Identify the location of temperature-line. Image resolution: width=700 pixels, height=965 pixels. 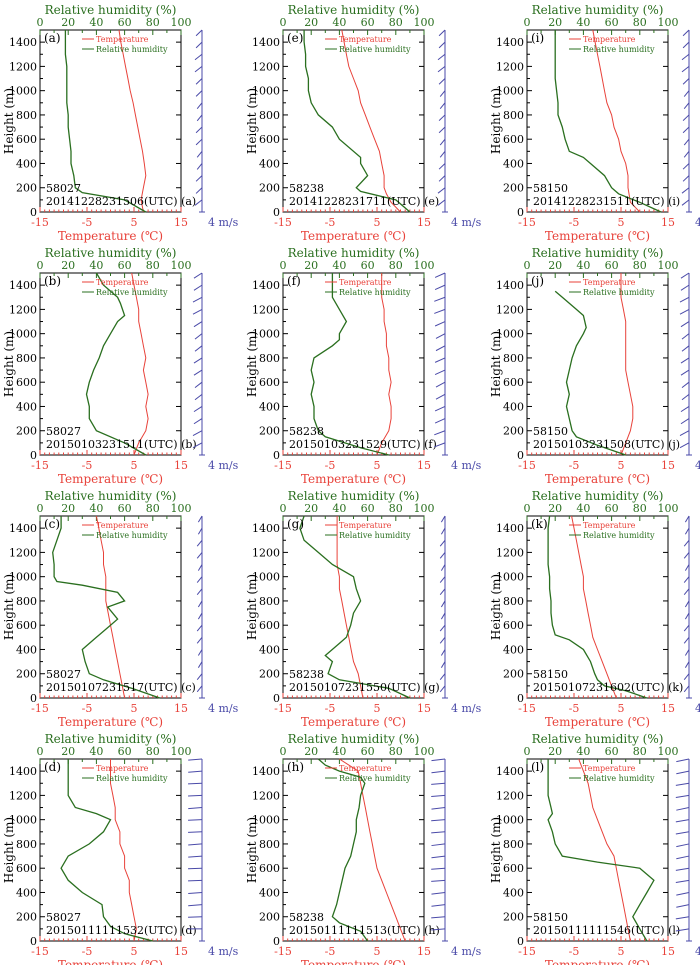
(372, 850).